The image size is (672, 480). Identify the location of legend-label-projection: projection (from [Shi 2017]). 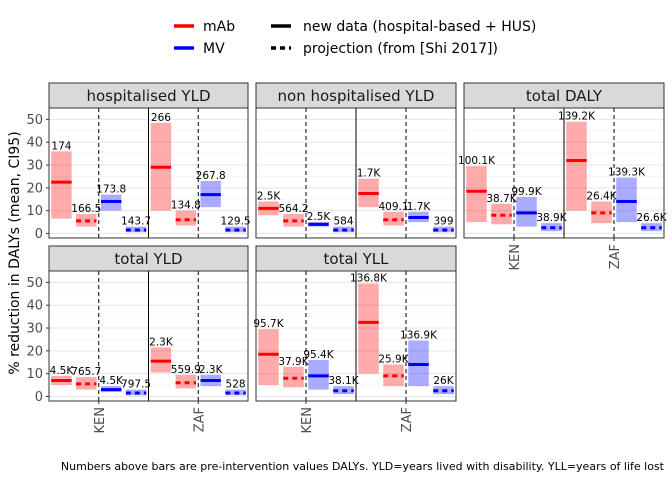
(400, 49).